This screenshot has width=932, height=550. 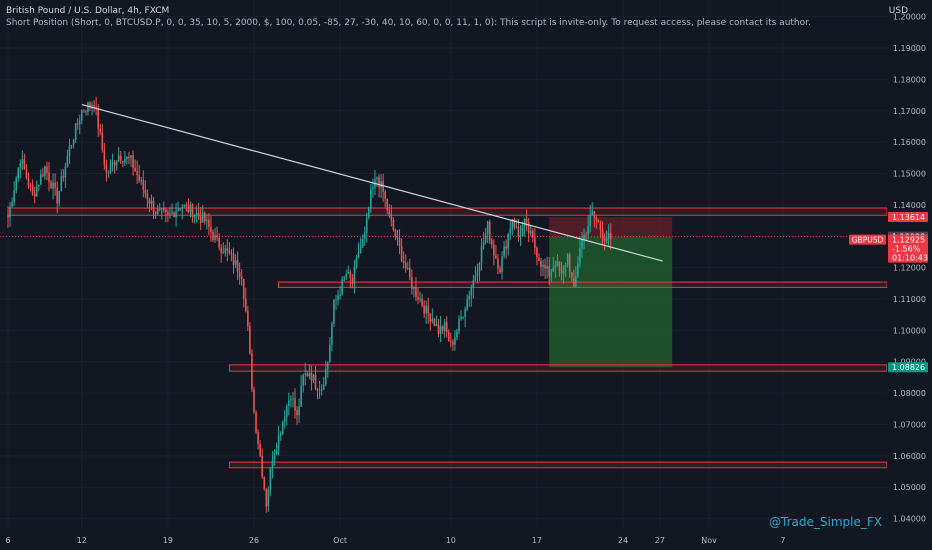 I want to click on x-tick-label: 10, so click(x=451, y=540).